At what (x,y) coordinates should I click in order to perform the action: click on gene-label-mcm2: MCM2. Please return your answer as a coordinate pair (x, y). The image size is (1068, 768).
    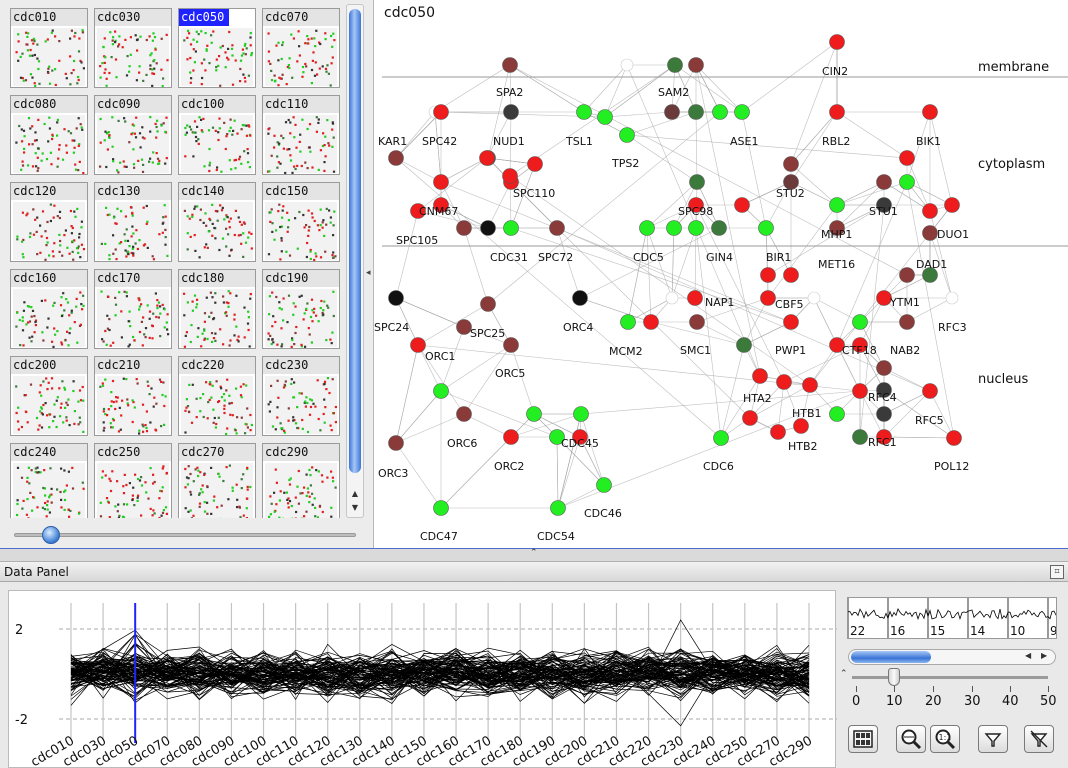
    Looking at the image, I should click on (626, 351).